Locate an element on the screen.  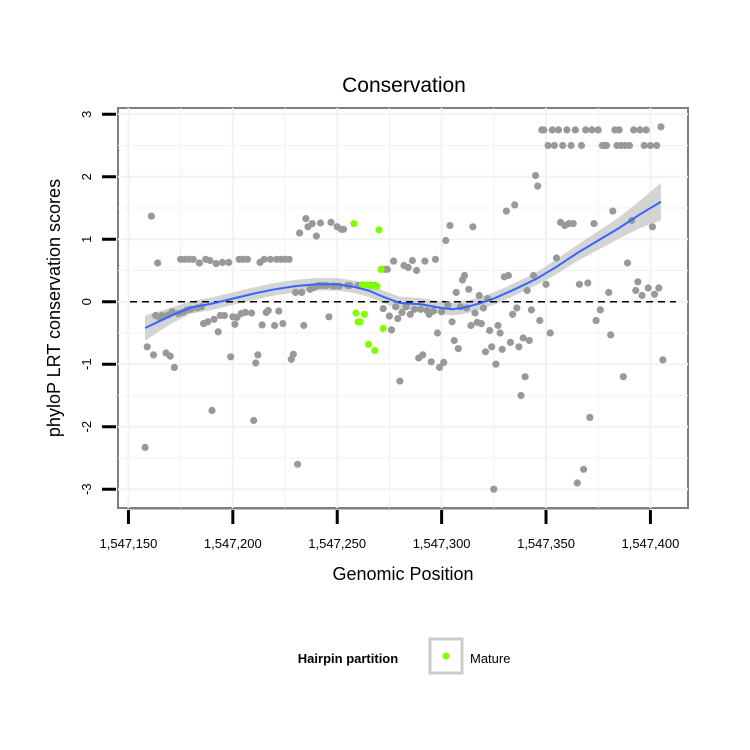
x-axis-label: Genomic Position is located at coordinates (402, 574).